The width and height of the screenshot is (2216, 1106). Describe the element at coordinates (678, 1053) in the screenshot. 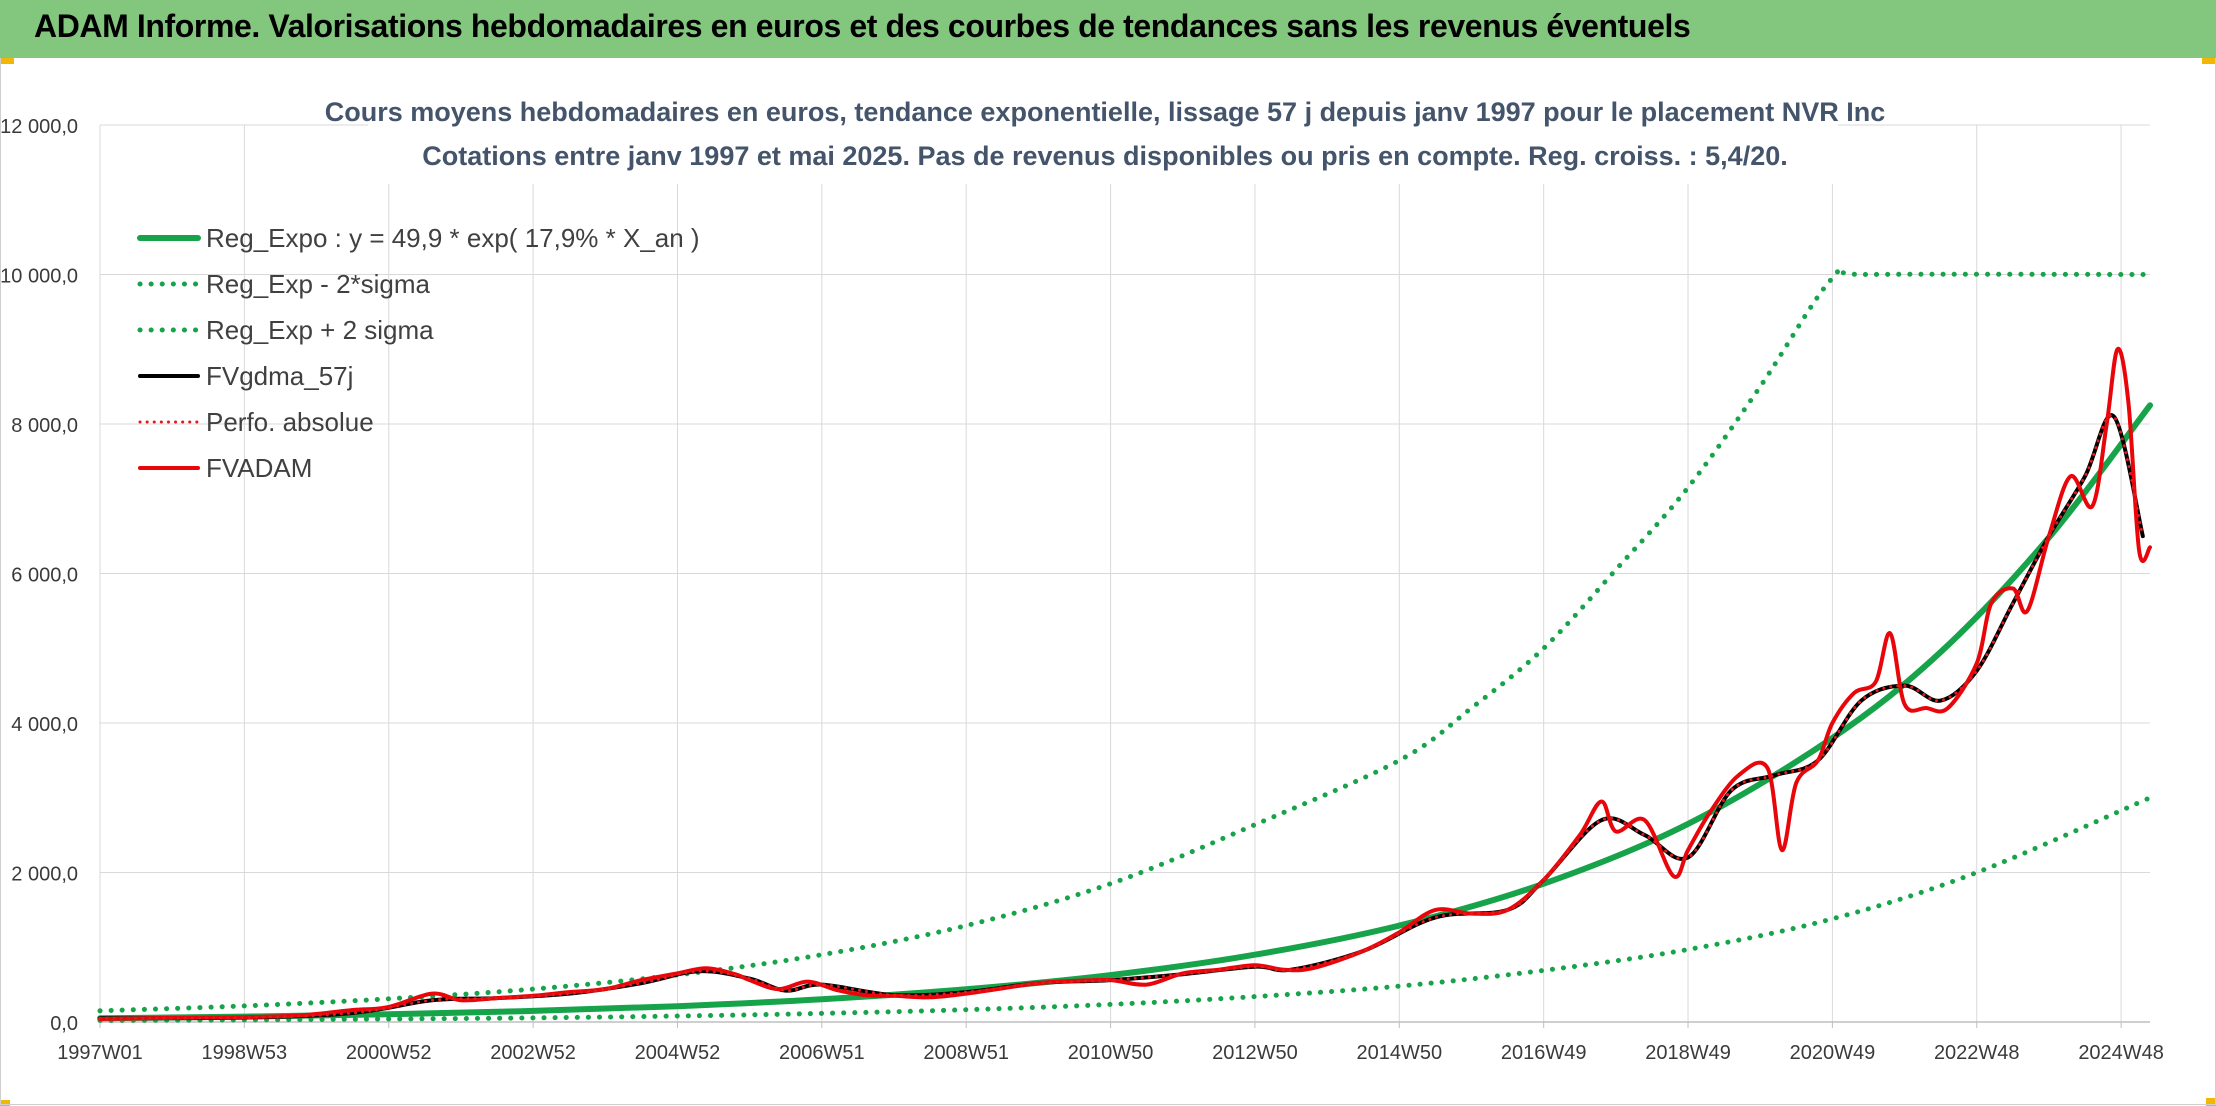

I see `x-tick-label: 2004W52` at that location.